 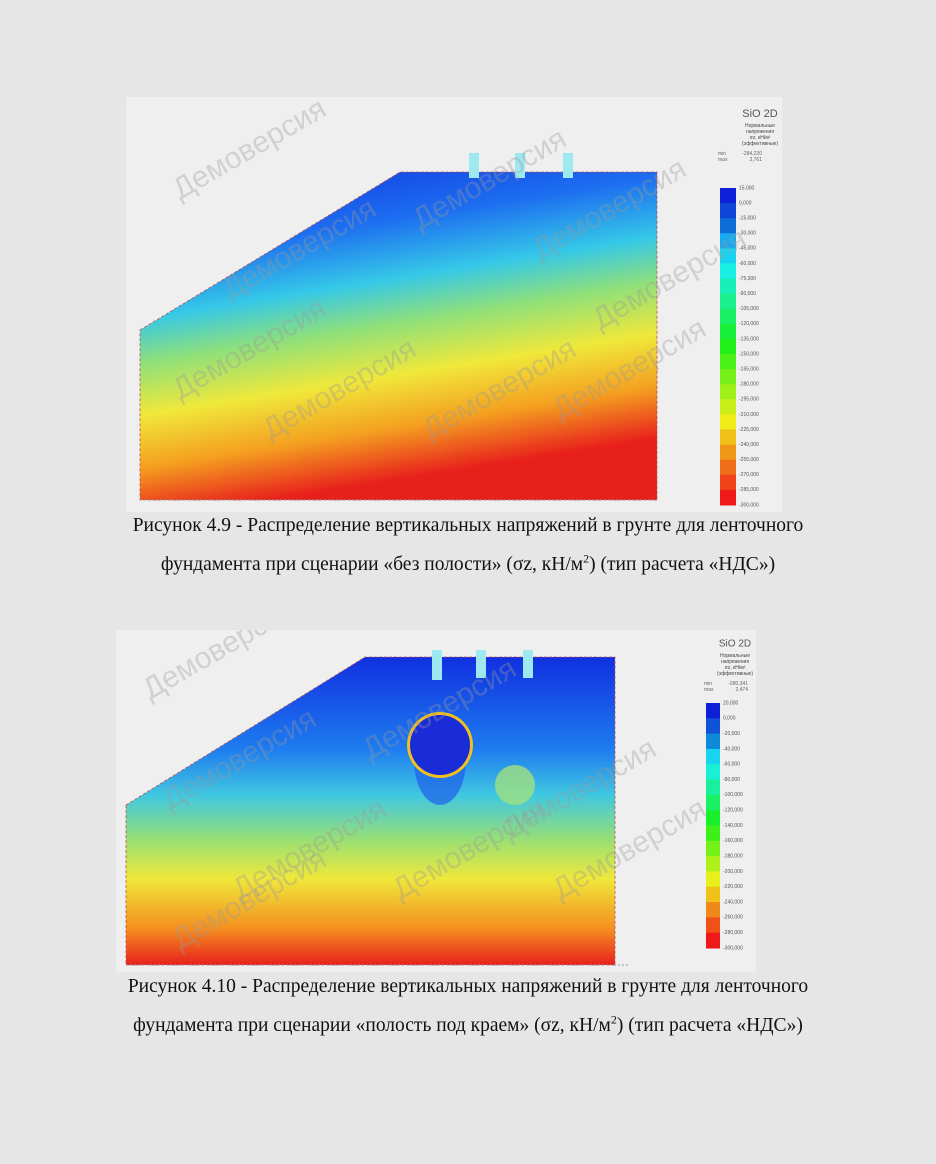 I want to click on legend-tick-label: -225,000, so click(x=749, y=430).